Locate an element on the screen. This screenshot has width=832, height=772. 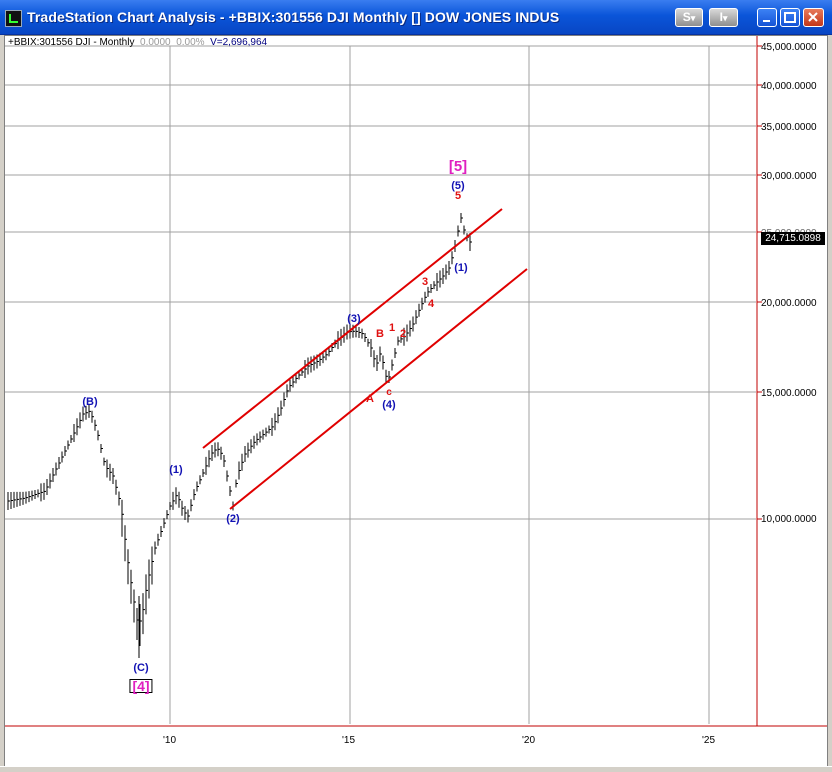
horizontal-scrollbar is located at coordinates (416, 769).